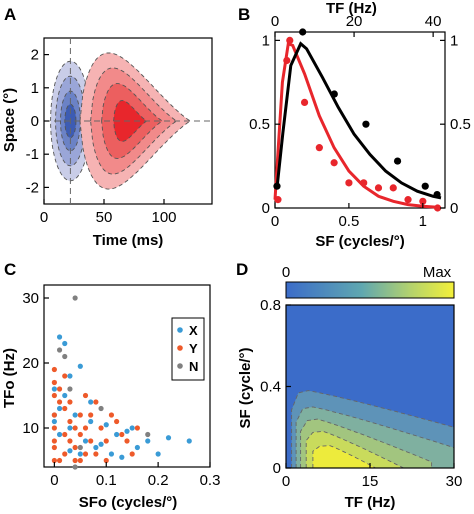 The image size is (474, 514). Describe the element at coordinates (433, 21) in the screenshot. I see `panel-b-top-tick-label: 40` at that location.